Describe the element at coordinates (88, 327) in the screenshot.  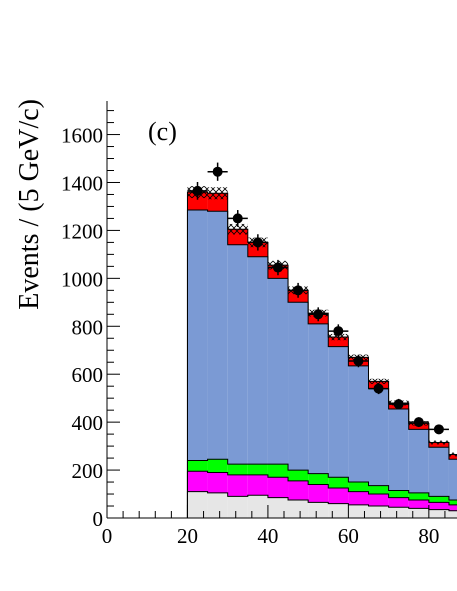
I see `y-tick-label: 800` at that location.